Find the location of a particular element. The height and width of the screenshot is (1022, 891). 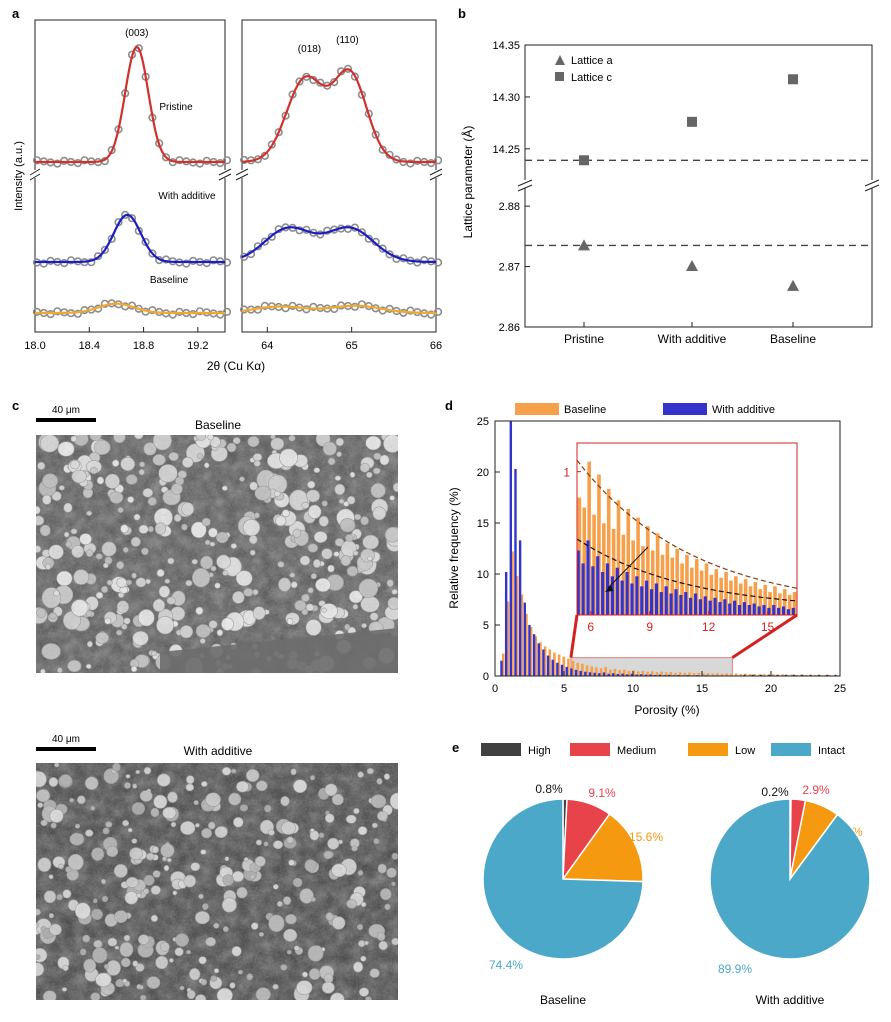

porosity-x-tick-label: 15 is located at coordinates (702, 689).